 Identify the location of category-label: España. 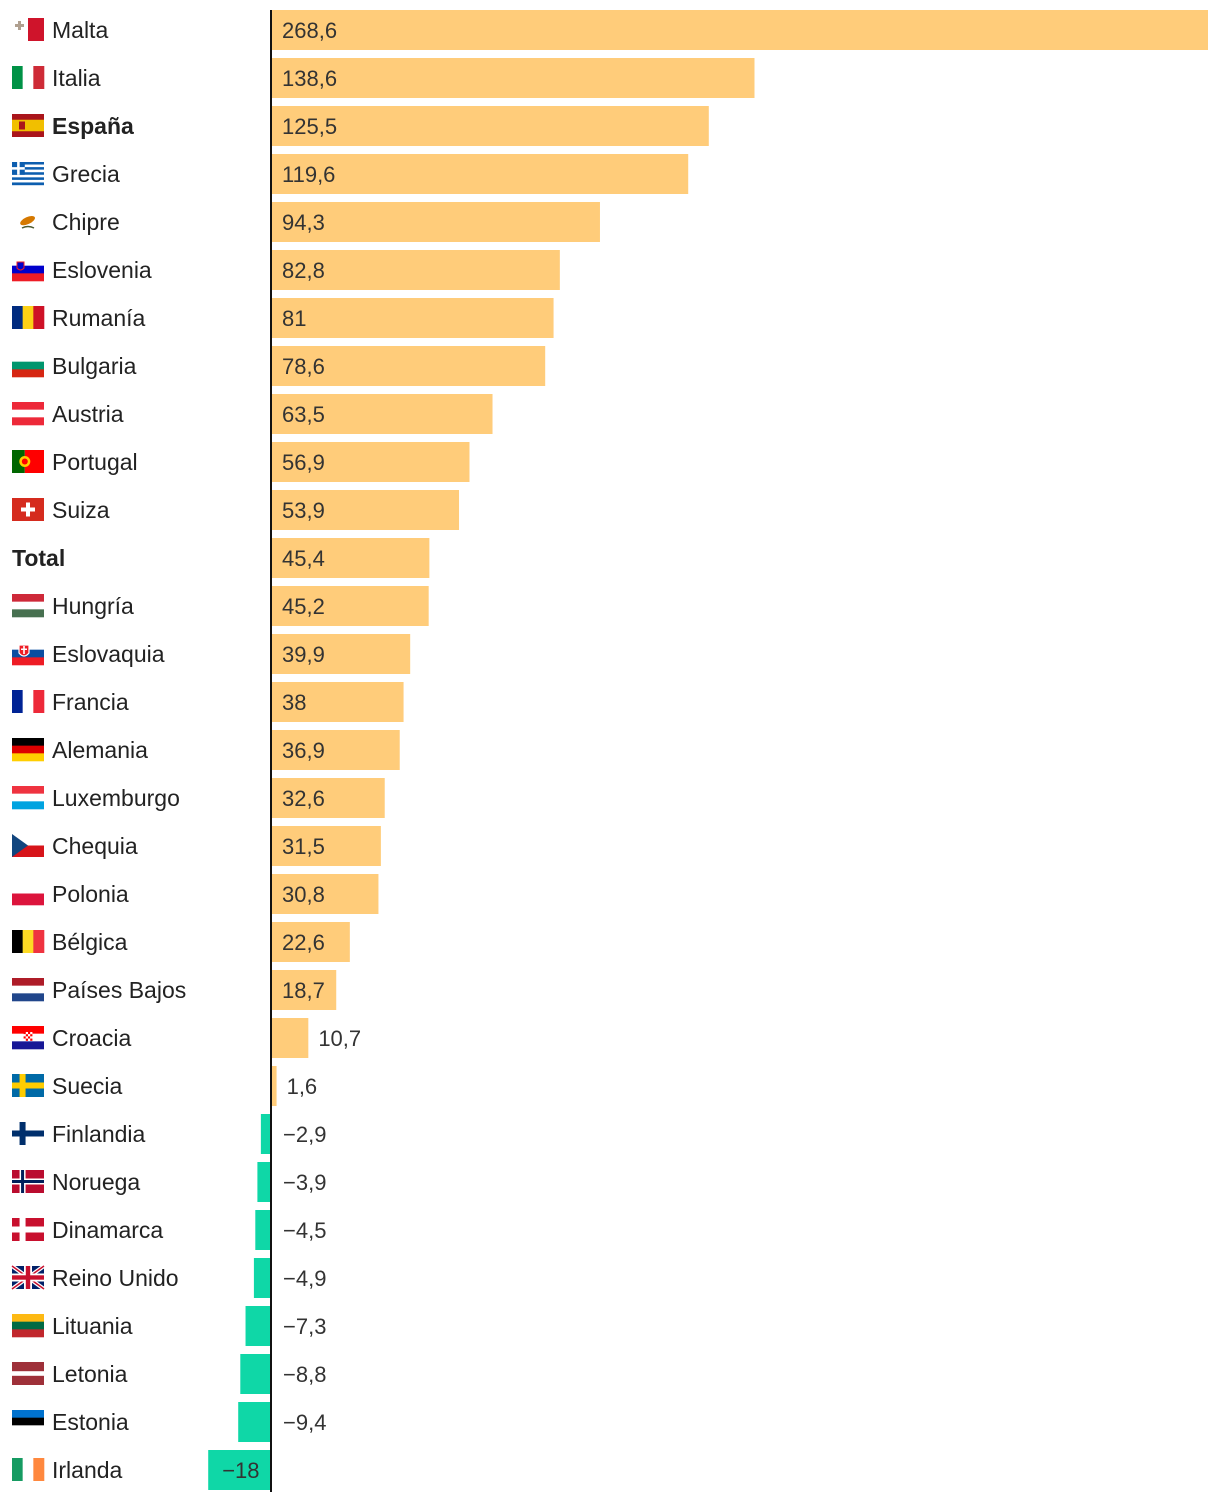
(93, 126).